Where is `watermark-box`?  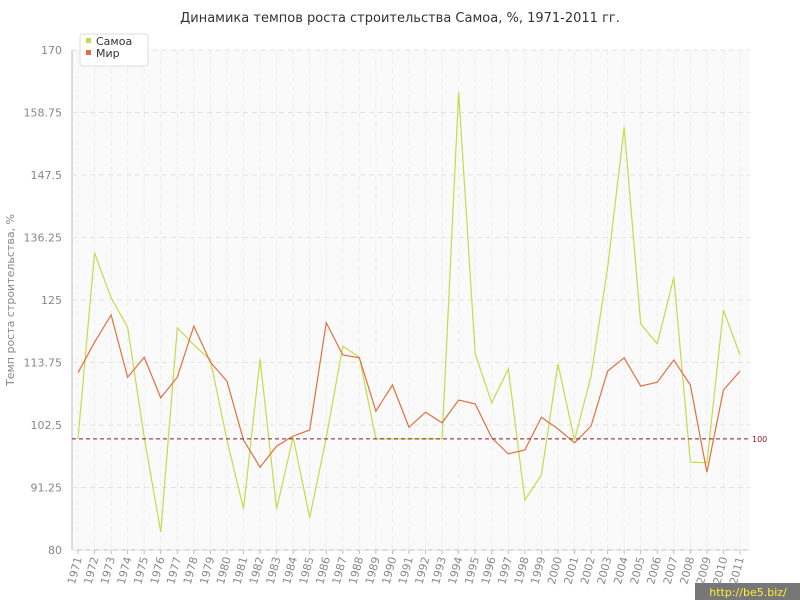
watermark-box is located at coordinates (747, 591).